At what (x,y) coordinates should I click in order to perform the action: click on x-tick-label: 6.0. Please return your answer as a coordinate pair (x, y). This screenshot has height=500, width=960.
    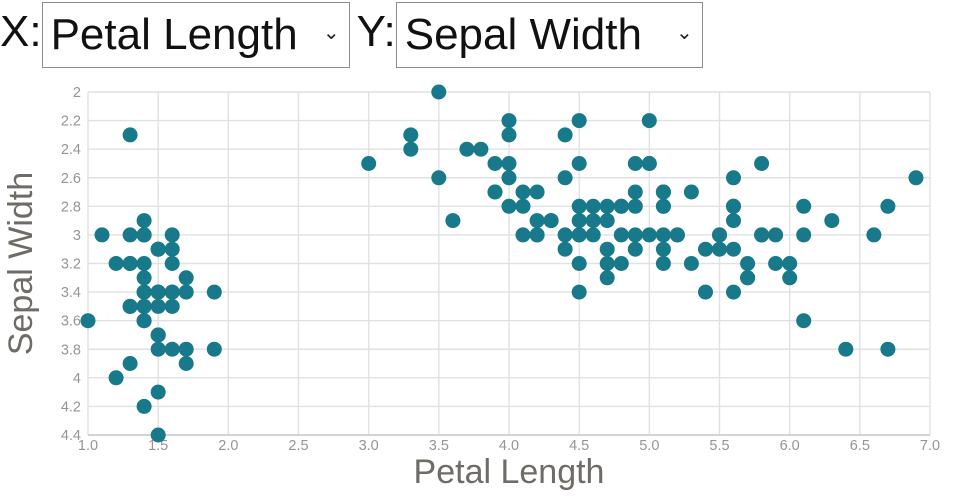
    Looking at the image, I should click on (790, 446).